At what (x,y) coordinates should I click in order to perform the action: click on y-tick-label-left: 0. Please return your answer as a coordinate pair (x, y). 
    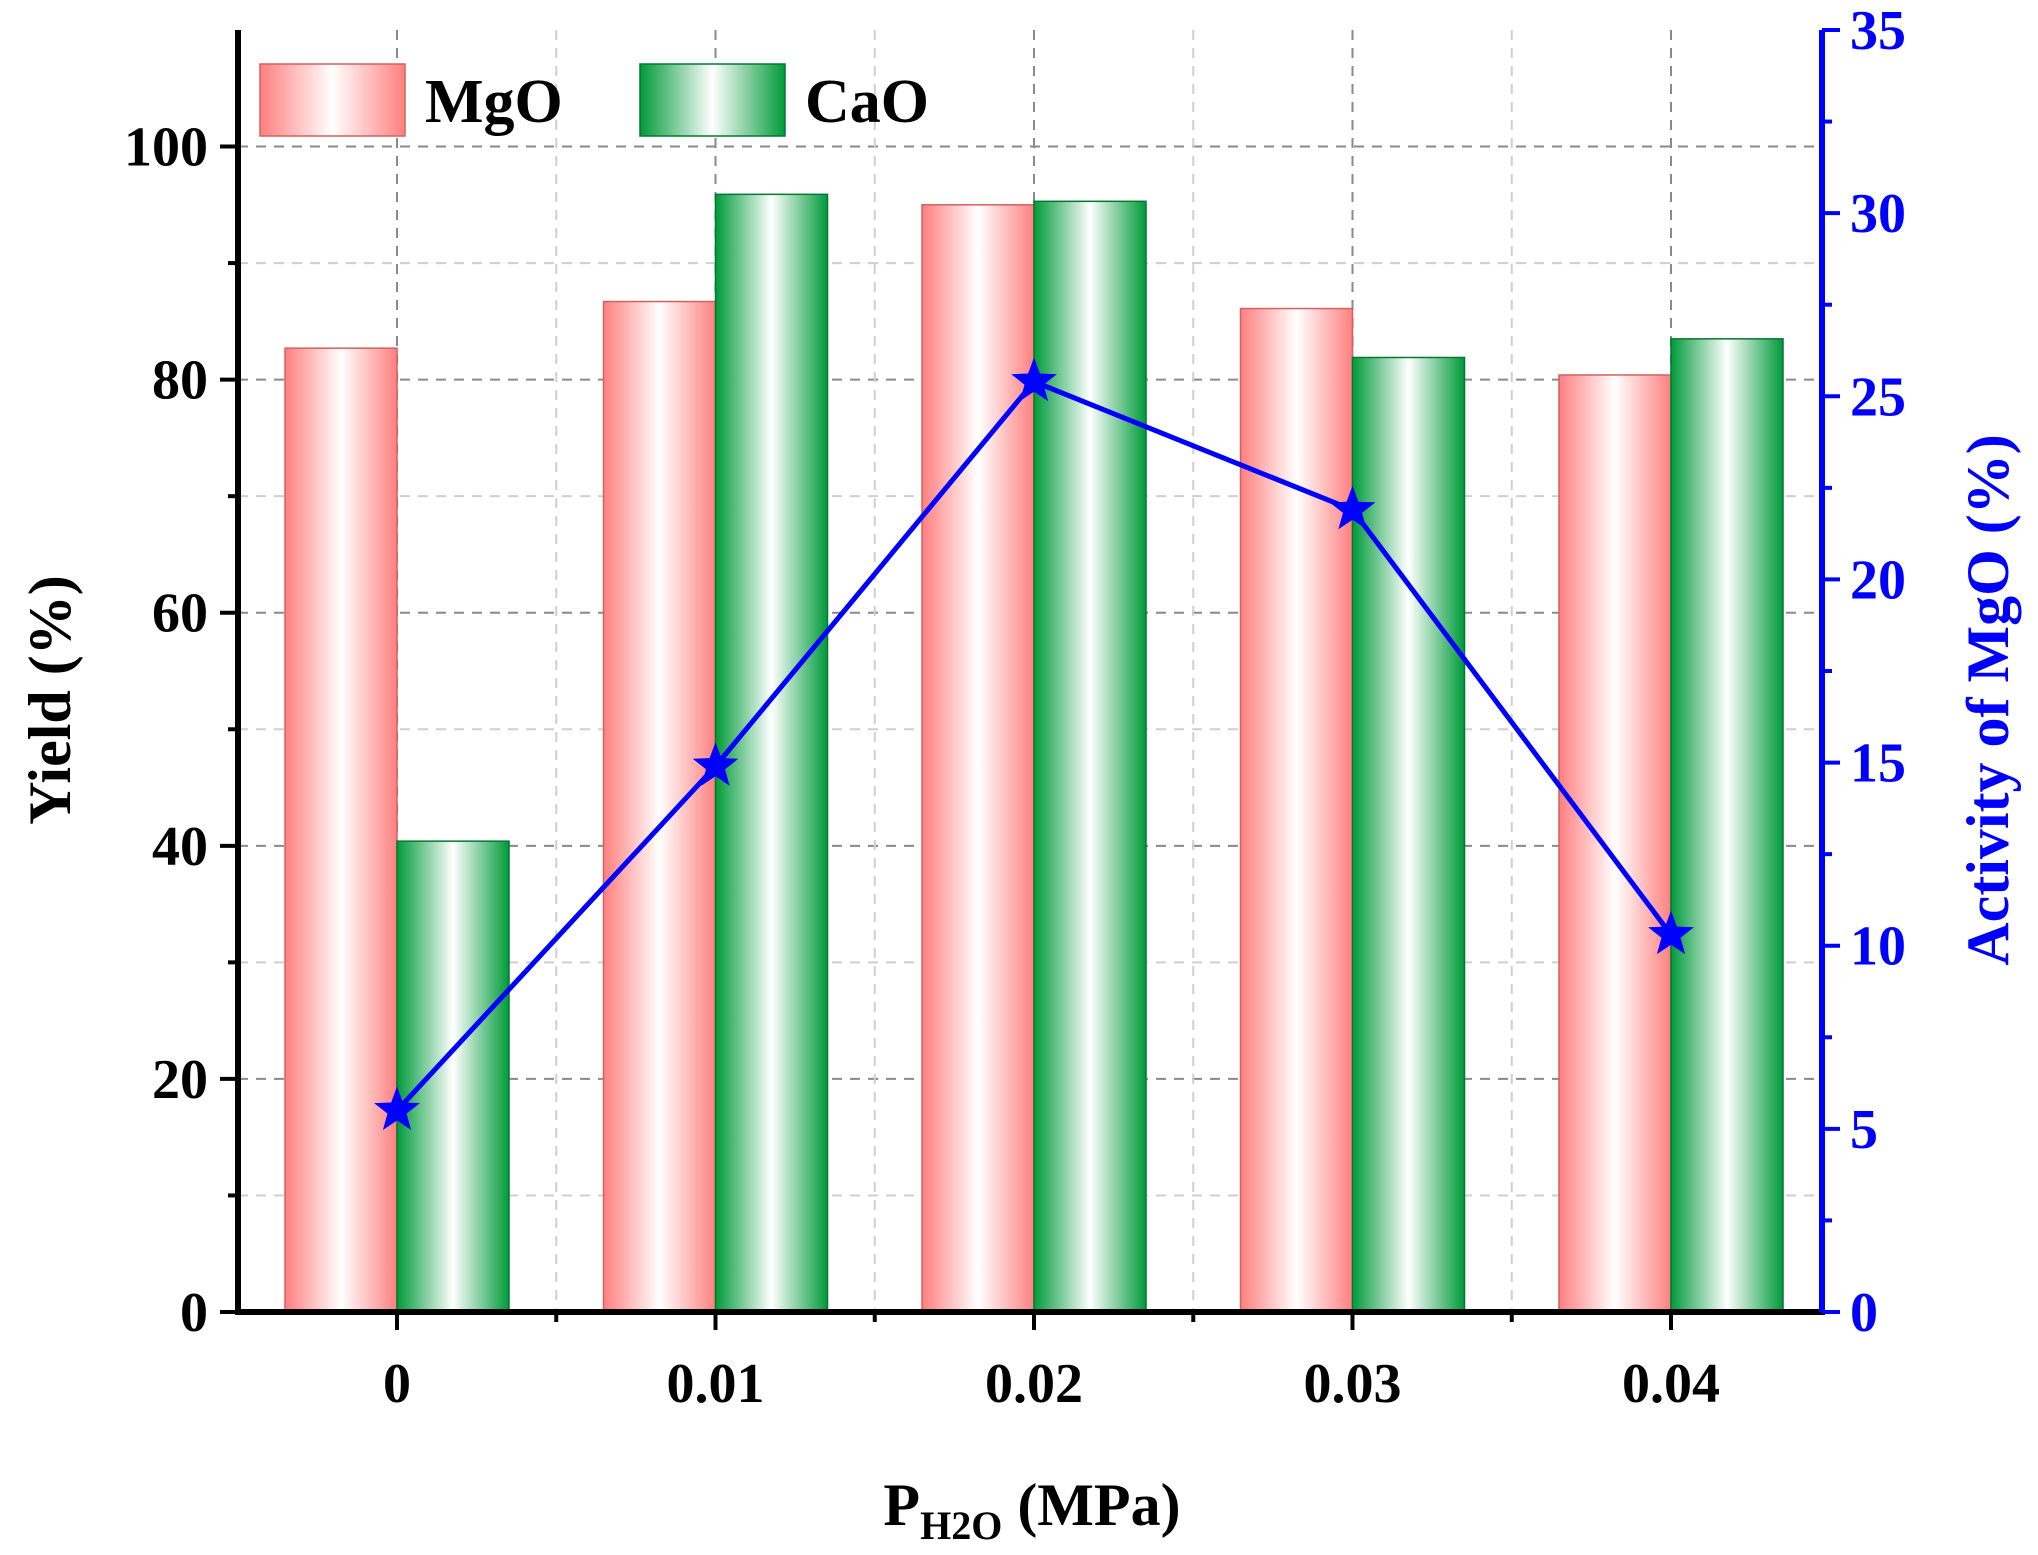
    Looking at the image, I should click on (194, 1313).